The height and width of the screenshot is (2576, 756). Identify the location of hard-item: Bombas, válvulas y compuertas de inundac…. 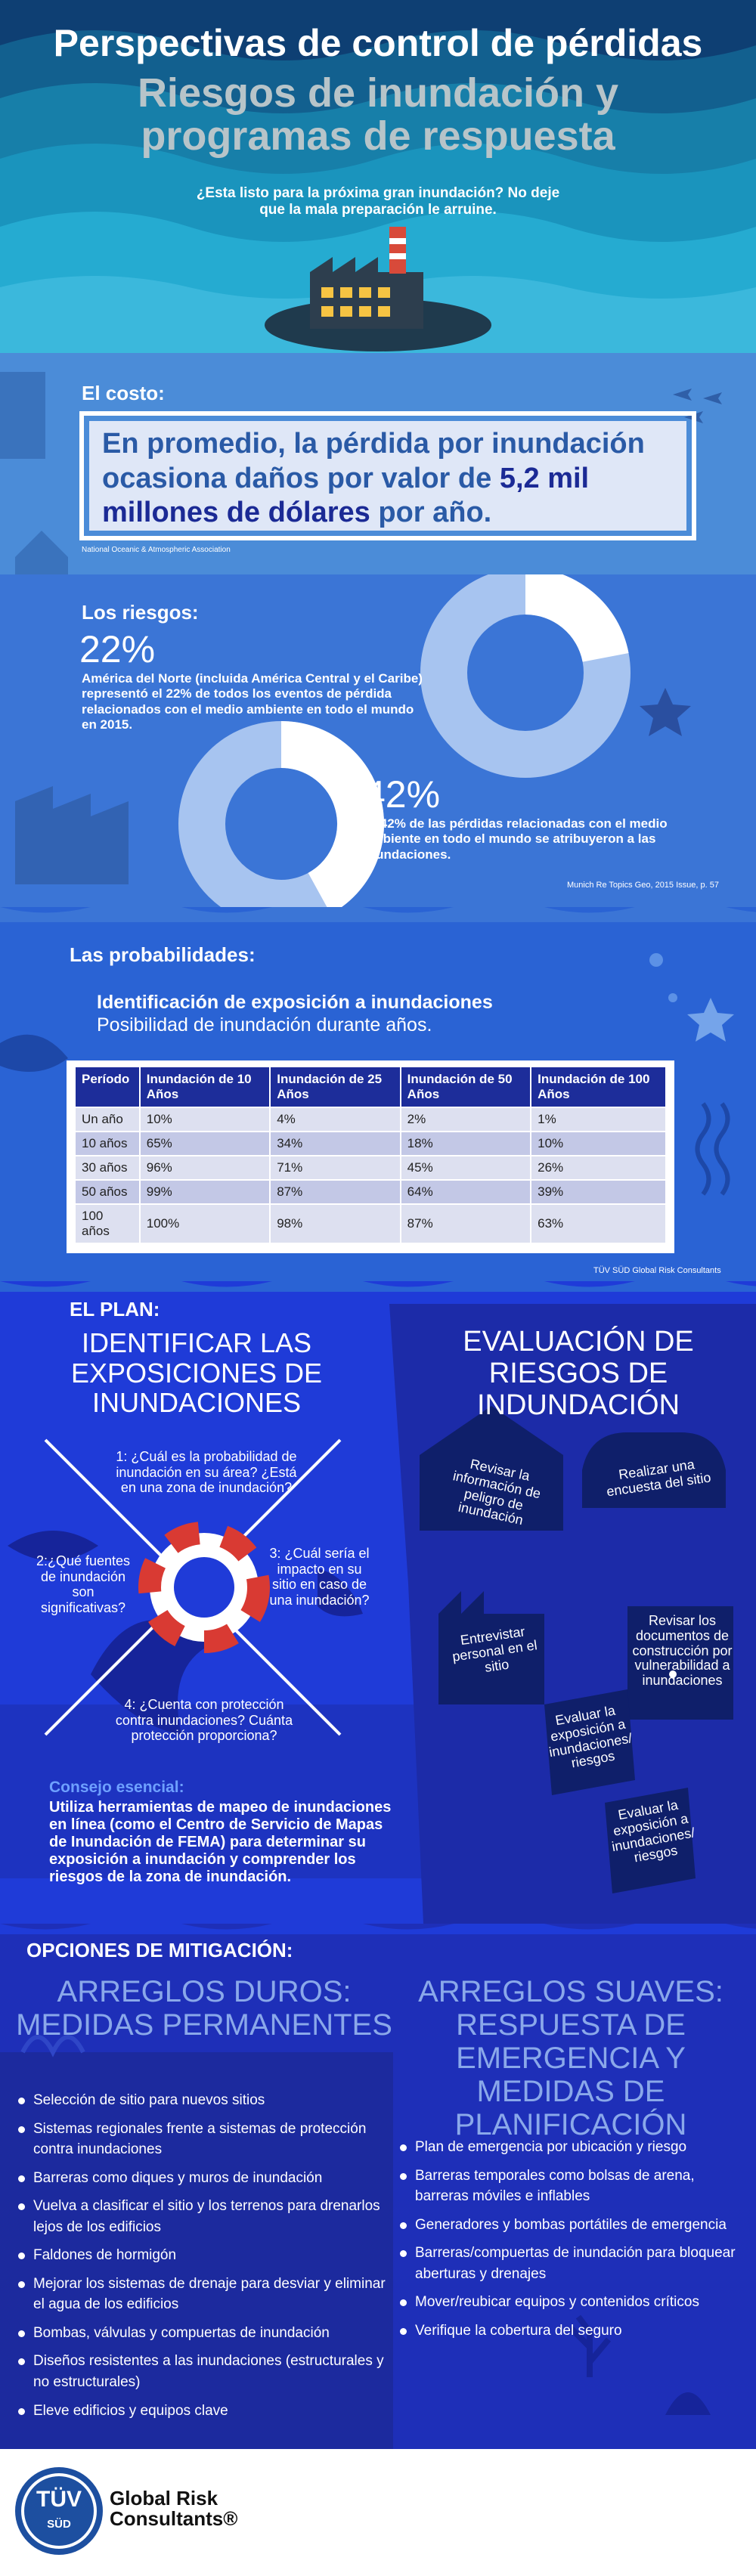
(200, 2333).